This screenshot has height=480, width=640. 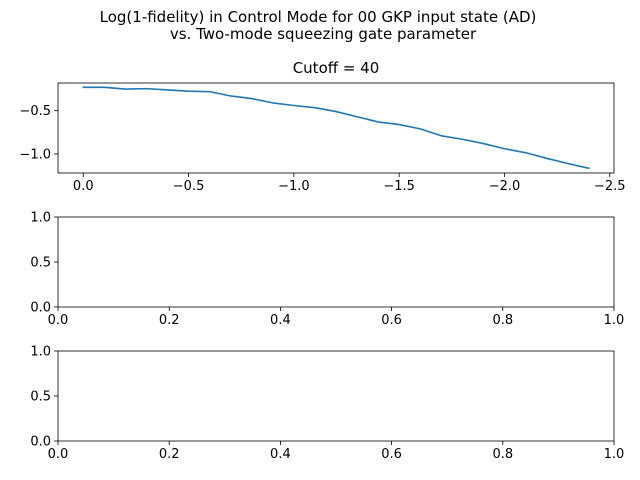 I want to click on axes-3-ytick-label: 0.5, so click(x=40, y=397).